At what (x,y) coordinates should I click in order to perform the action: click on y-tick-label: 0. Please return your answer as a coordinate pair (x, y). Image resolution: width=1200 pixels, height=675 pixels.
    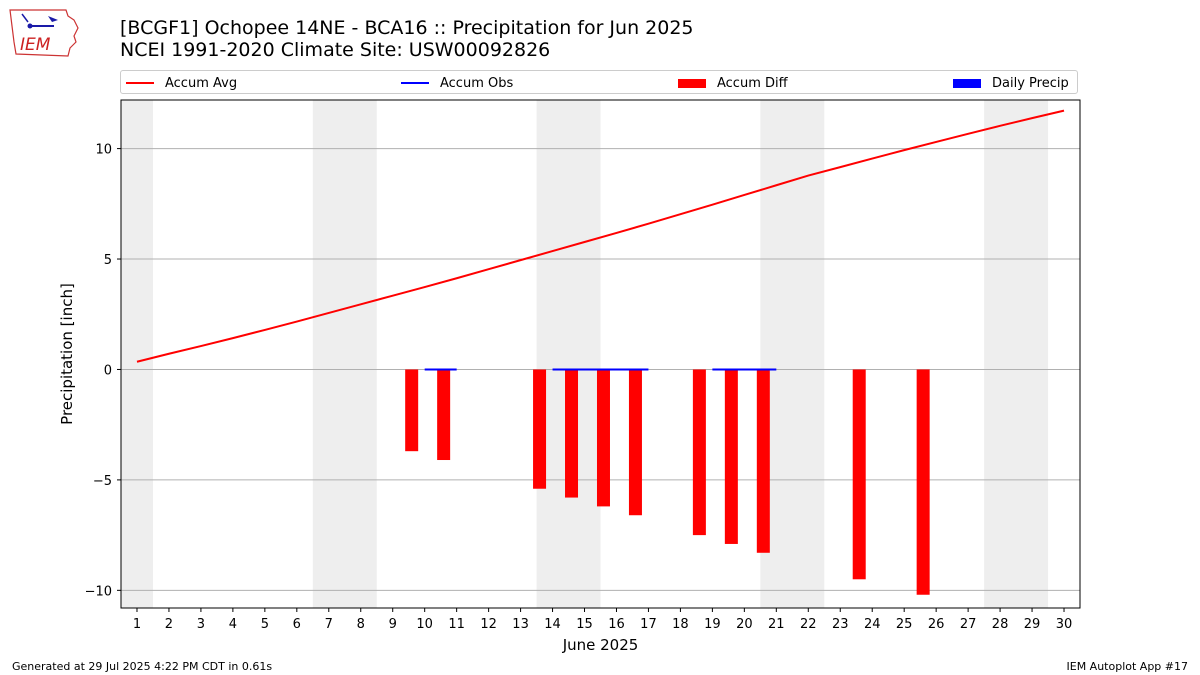
    Looking at the image, I should click on (108, 370).